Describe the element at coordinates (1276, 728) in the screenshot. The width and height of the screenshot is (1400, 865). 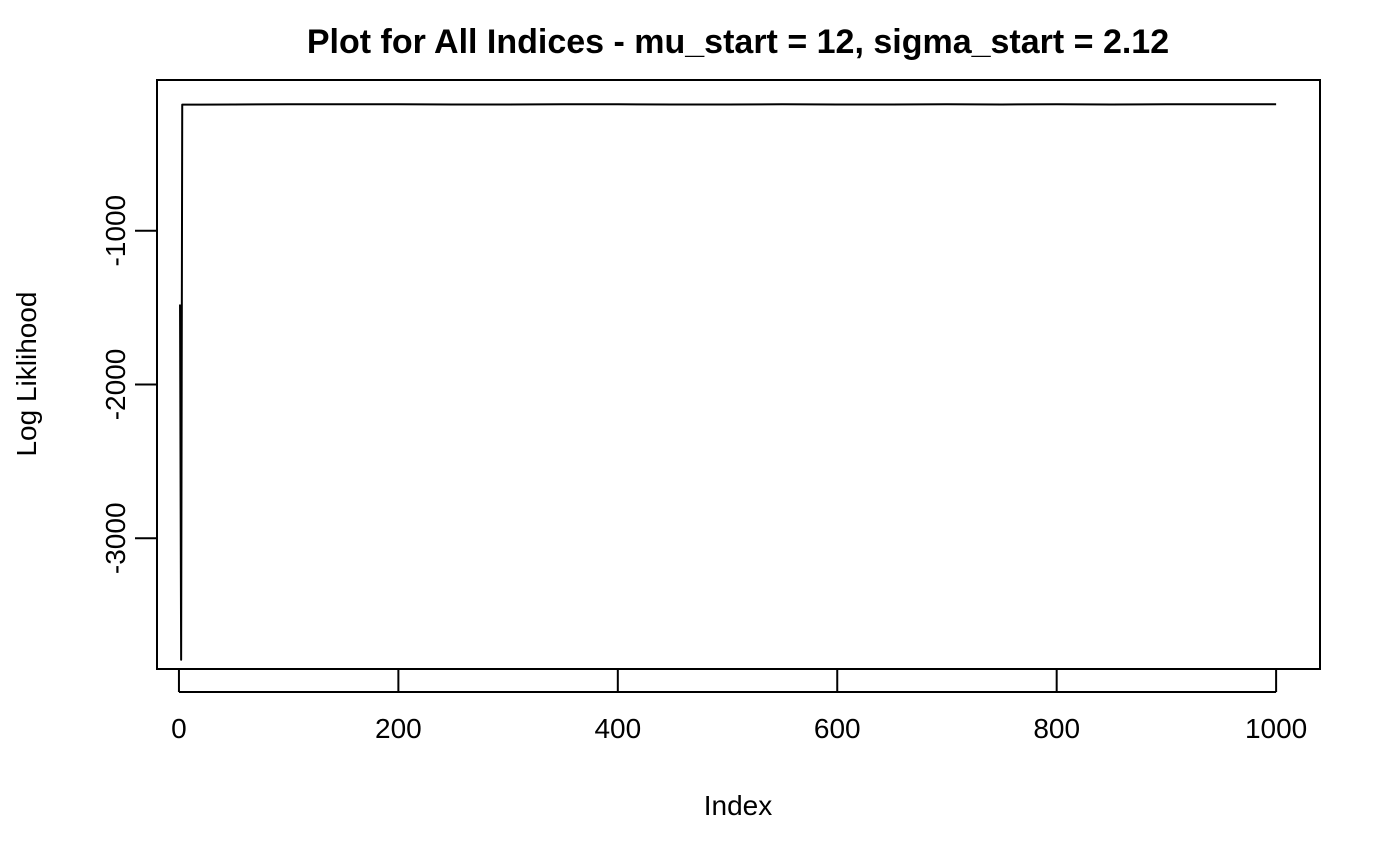
I see `x-tick-label: 1000` at that location.